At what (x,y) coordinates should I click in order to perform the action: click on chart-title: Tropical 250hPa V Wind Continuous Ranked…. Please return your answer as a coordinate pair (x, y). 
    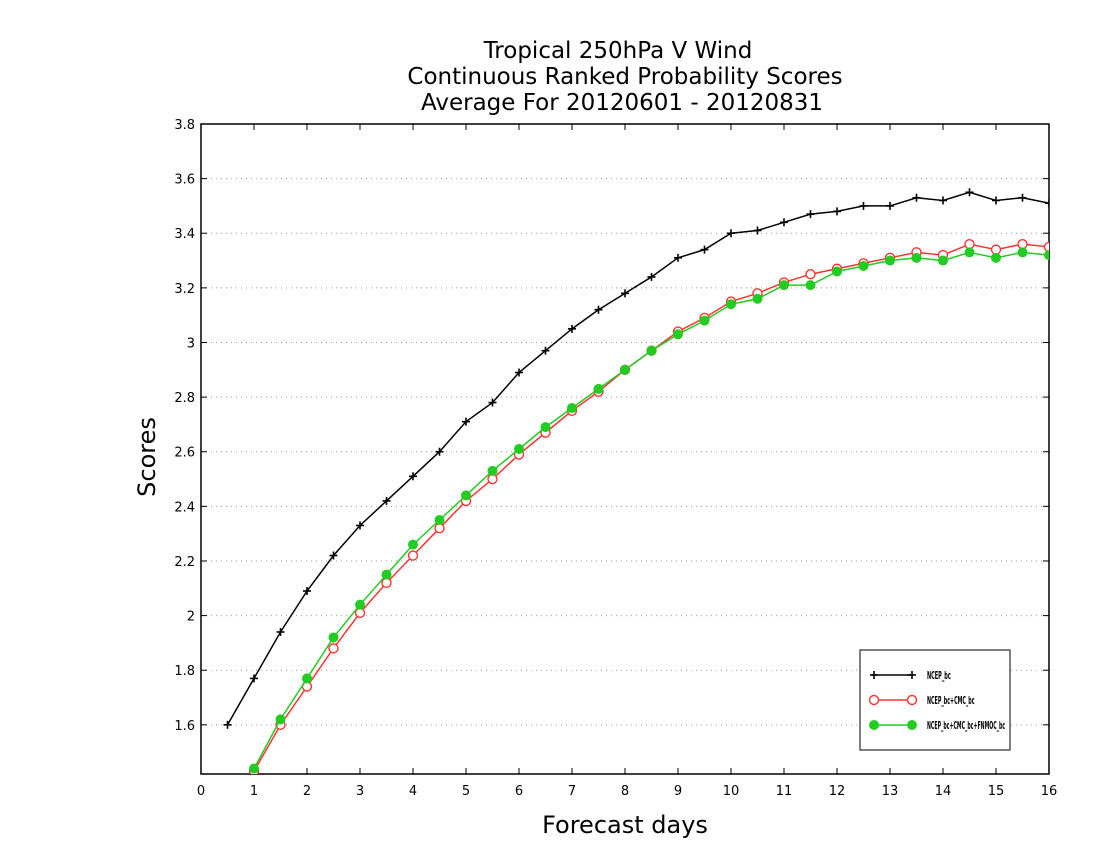
    Looking at the image, I should click on (624, 77).